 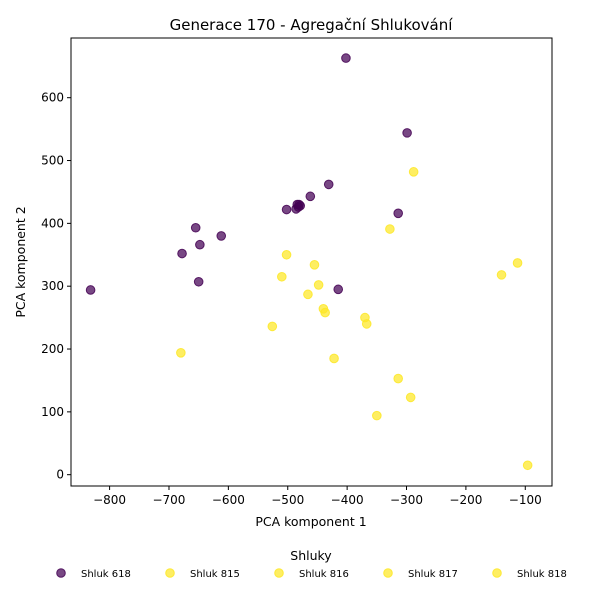 I want to click on legend-label: Shluk 817, so click(x=433, y=574).